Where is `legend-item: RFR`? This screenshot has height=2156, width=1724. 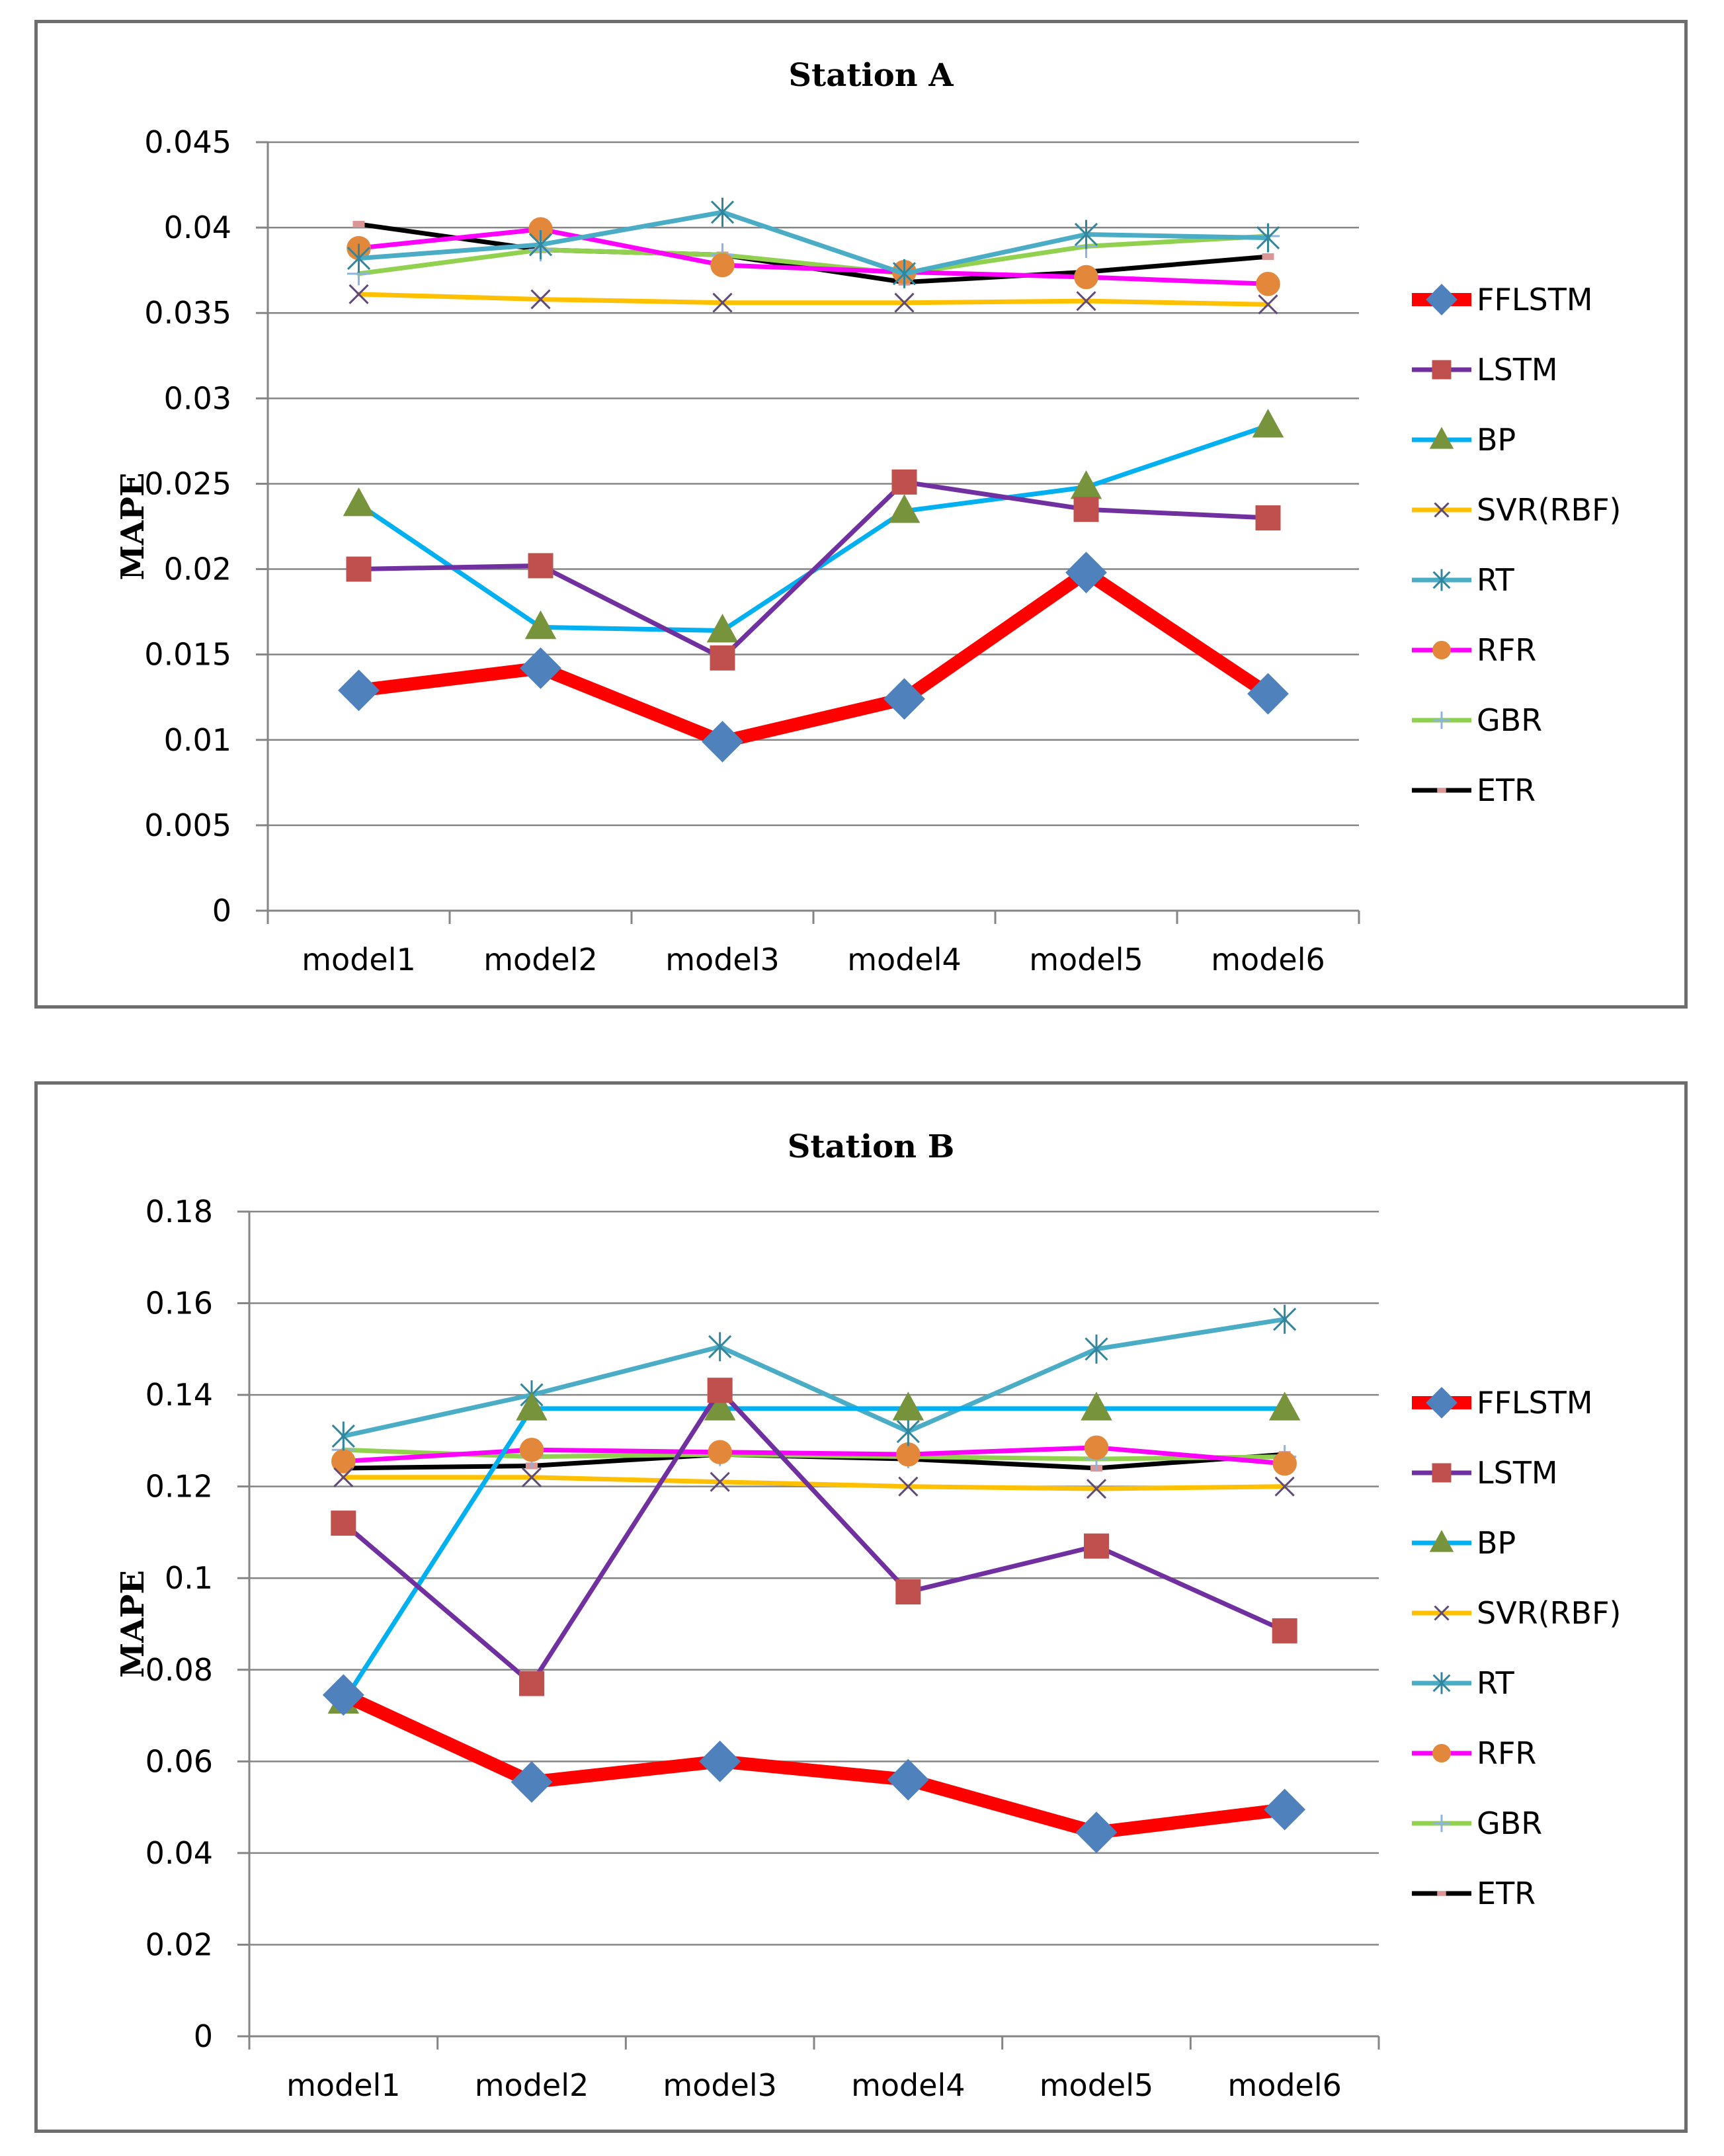
legend-item: RFR is located at coordinates (1474, 650).